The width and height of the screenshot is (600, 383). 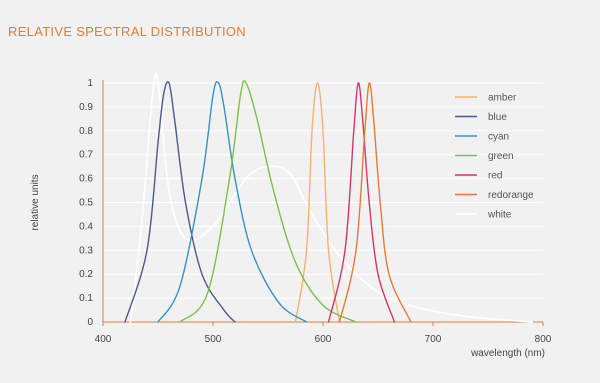 I want to click on y-axis-label: relative units, so click(x=35, y=202).